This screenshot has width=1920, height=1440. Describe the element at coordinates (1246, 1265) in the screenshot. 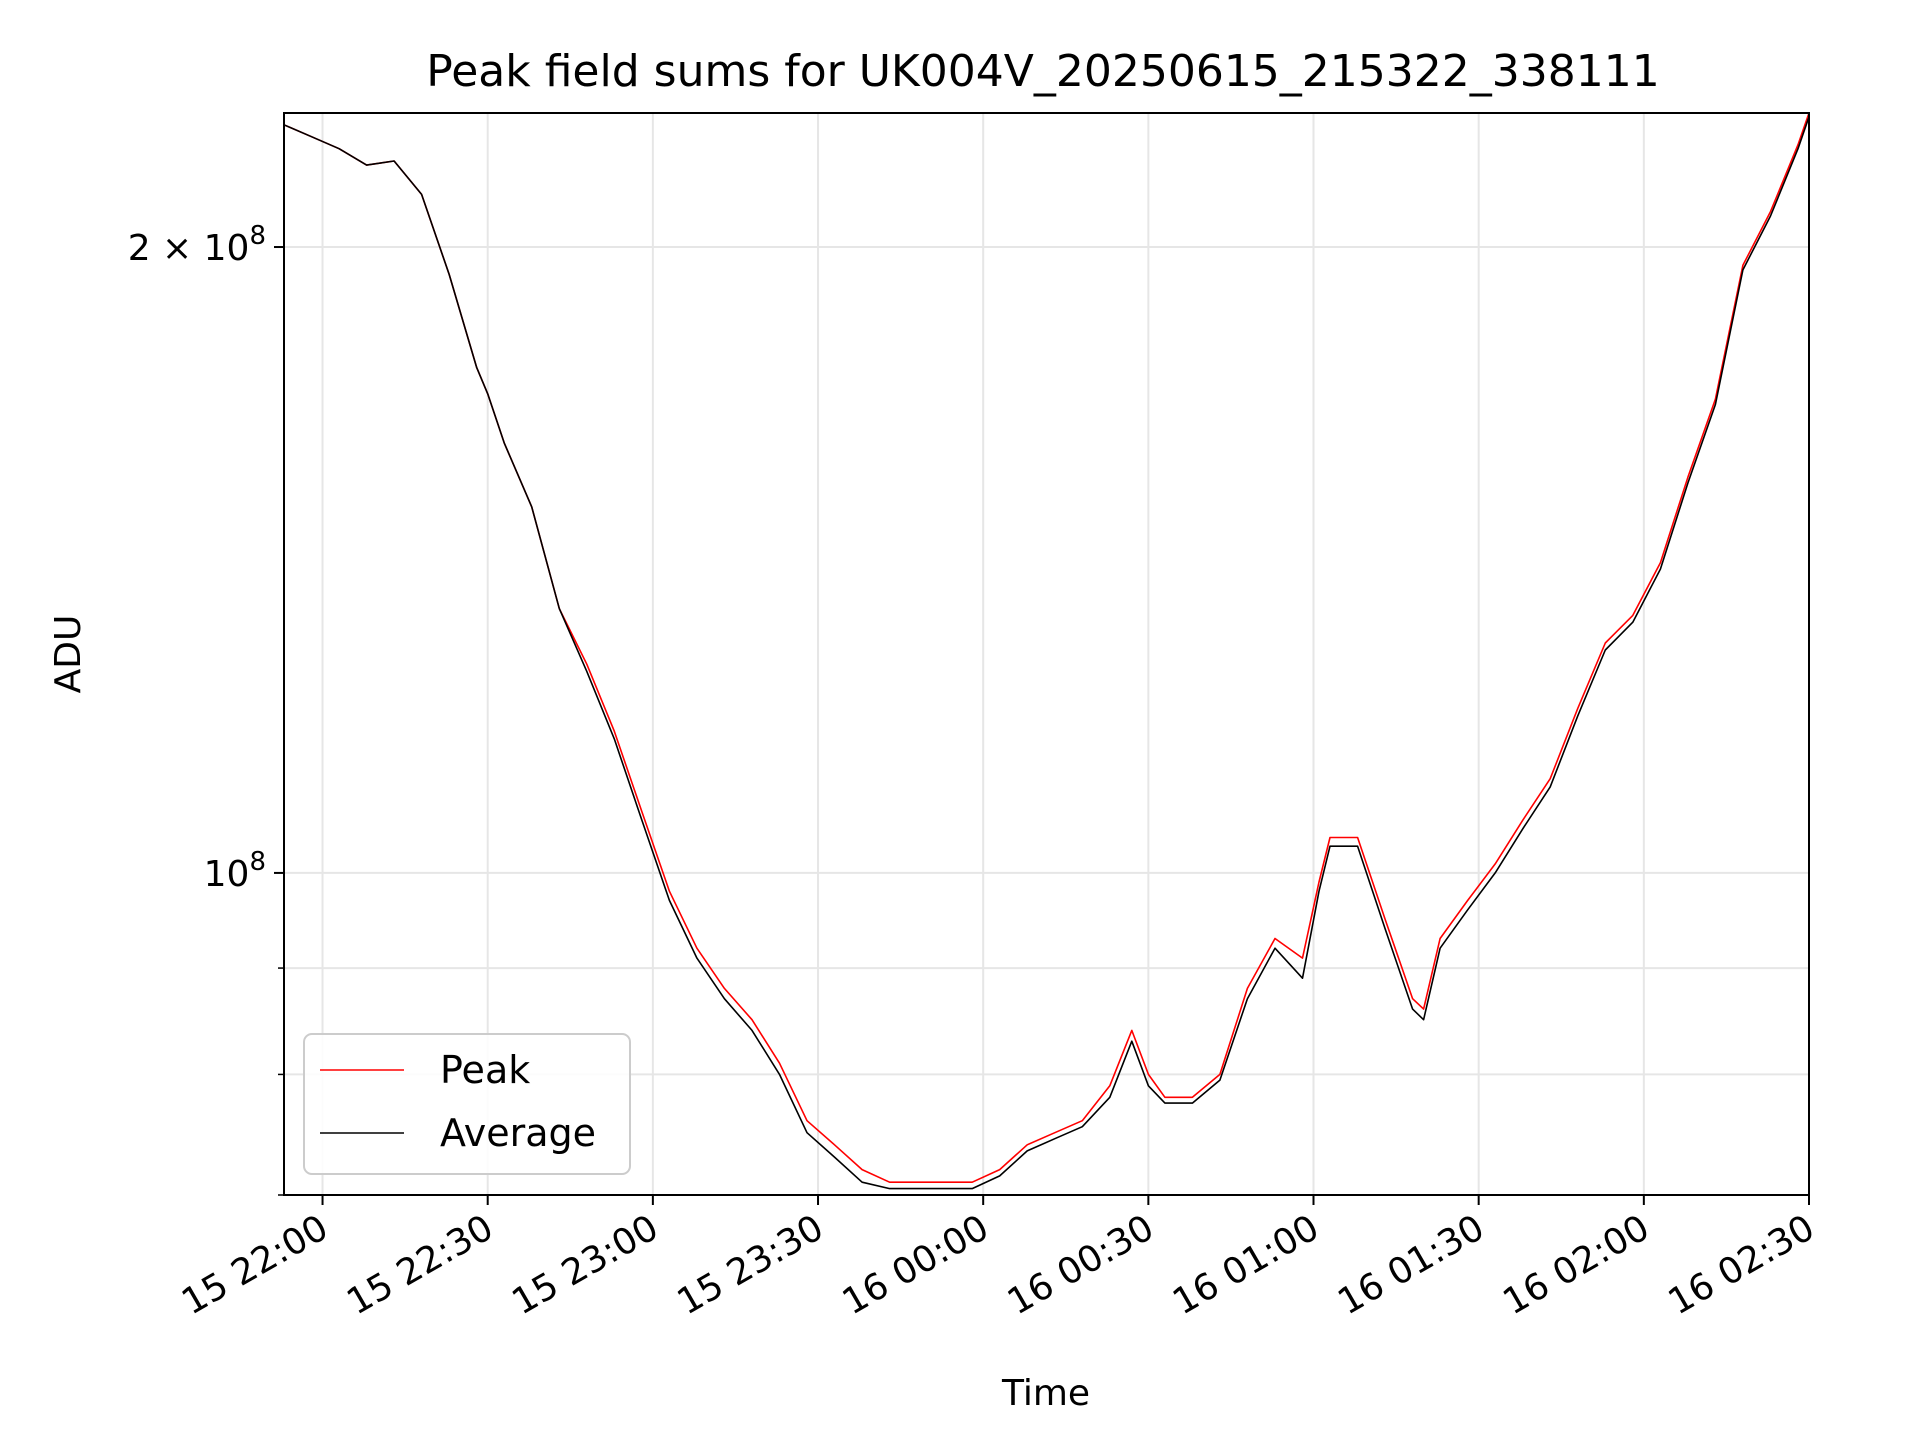

I see `x-tick-label: 16 01:00` at that location.